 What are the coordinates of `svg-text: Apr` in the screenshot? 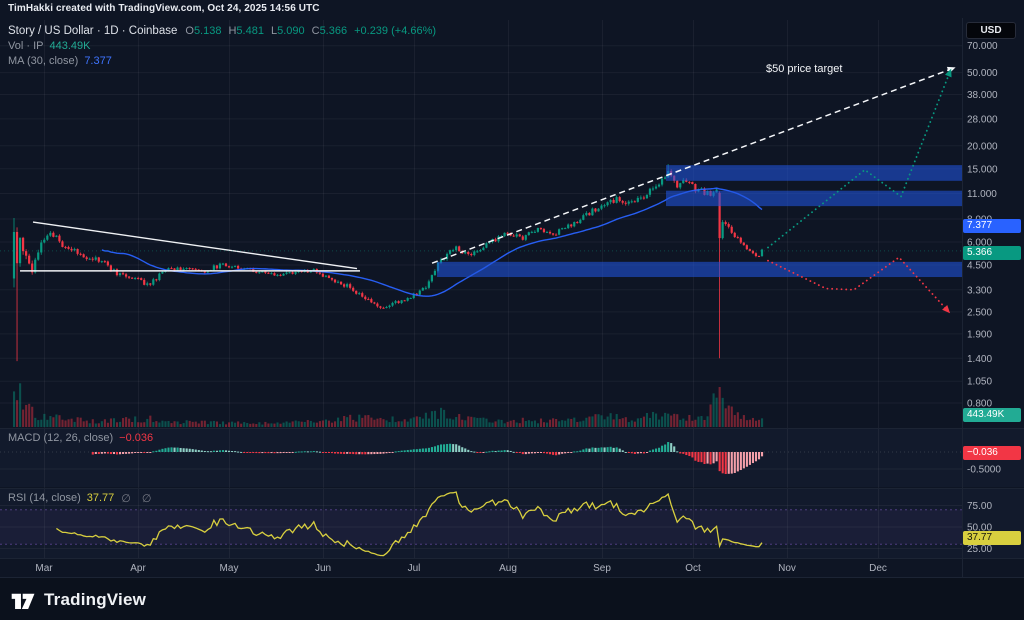 It's located at (138, 568).